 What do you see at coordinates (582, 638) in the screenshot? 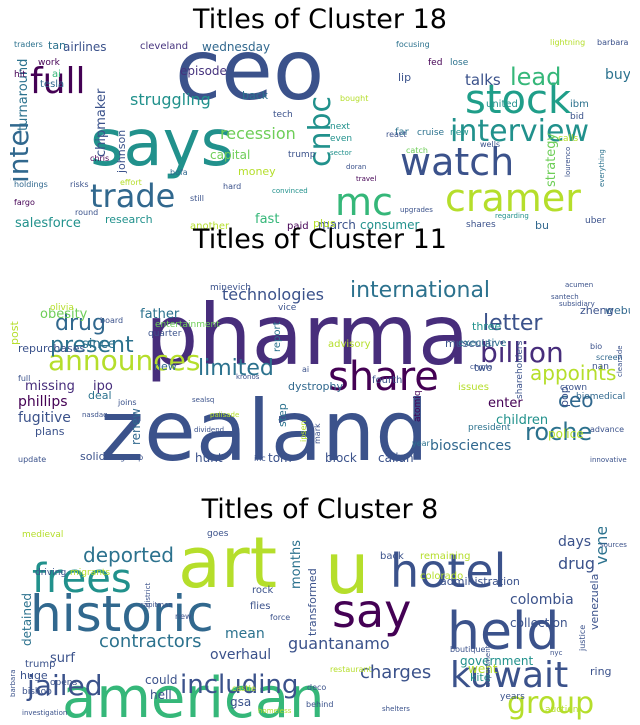
I see `word-justice: justice` at bounding box center [582, 638].